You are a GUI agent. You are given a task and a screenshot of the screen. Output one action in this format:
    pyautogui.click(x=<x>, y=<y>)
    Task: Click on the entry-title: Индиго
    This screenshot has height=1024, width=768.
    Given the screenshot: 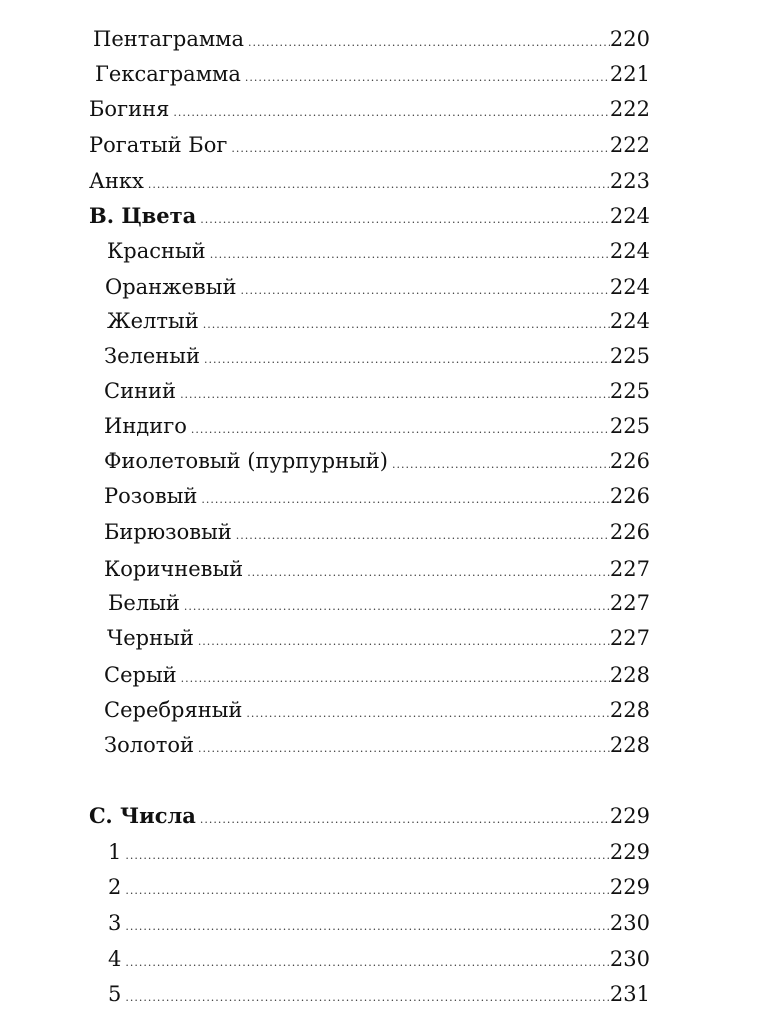 What is the action you would take?
    pyautogui.click(x=145, y=426)
    